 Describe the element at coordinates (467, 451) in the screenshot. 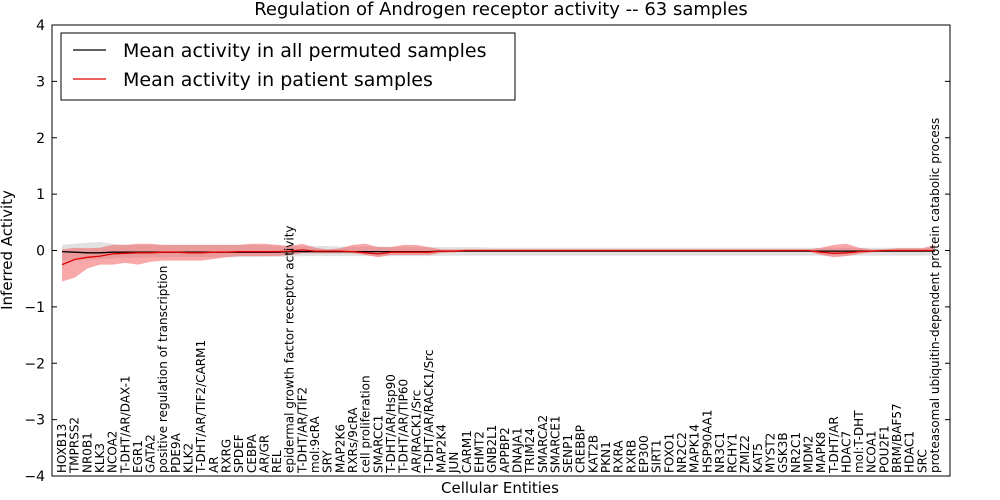

I see `entity-label: CARM1` at that location.